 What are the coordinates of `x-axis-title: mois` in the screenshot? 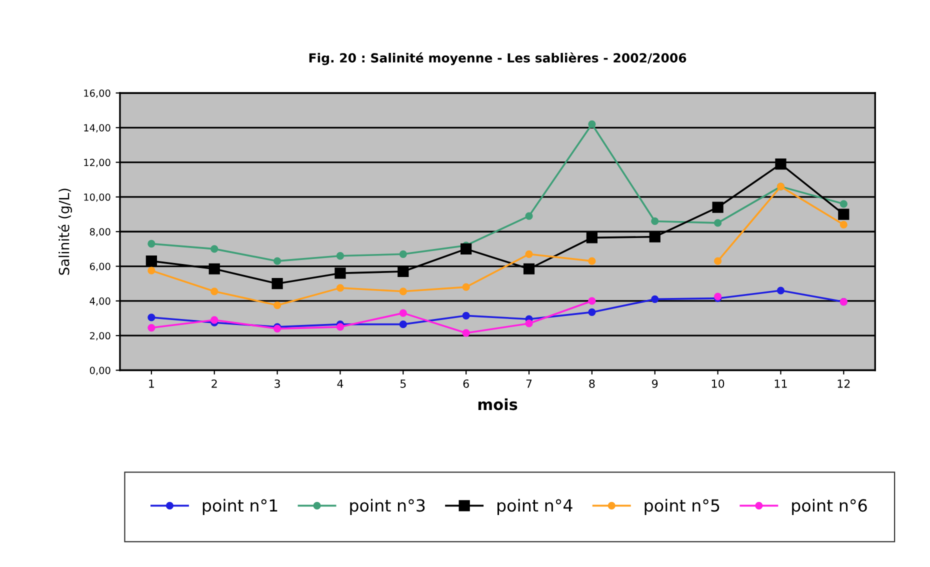 It's located at (498, 404).